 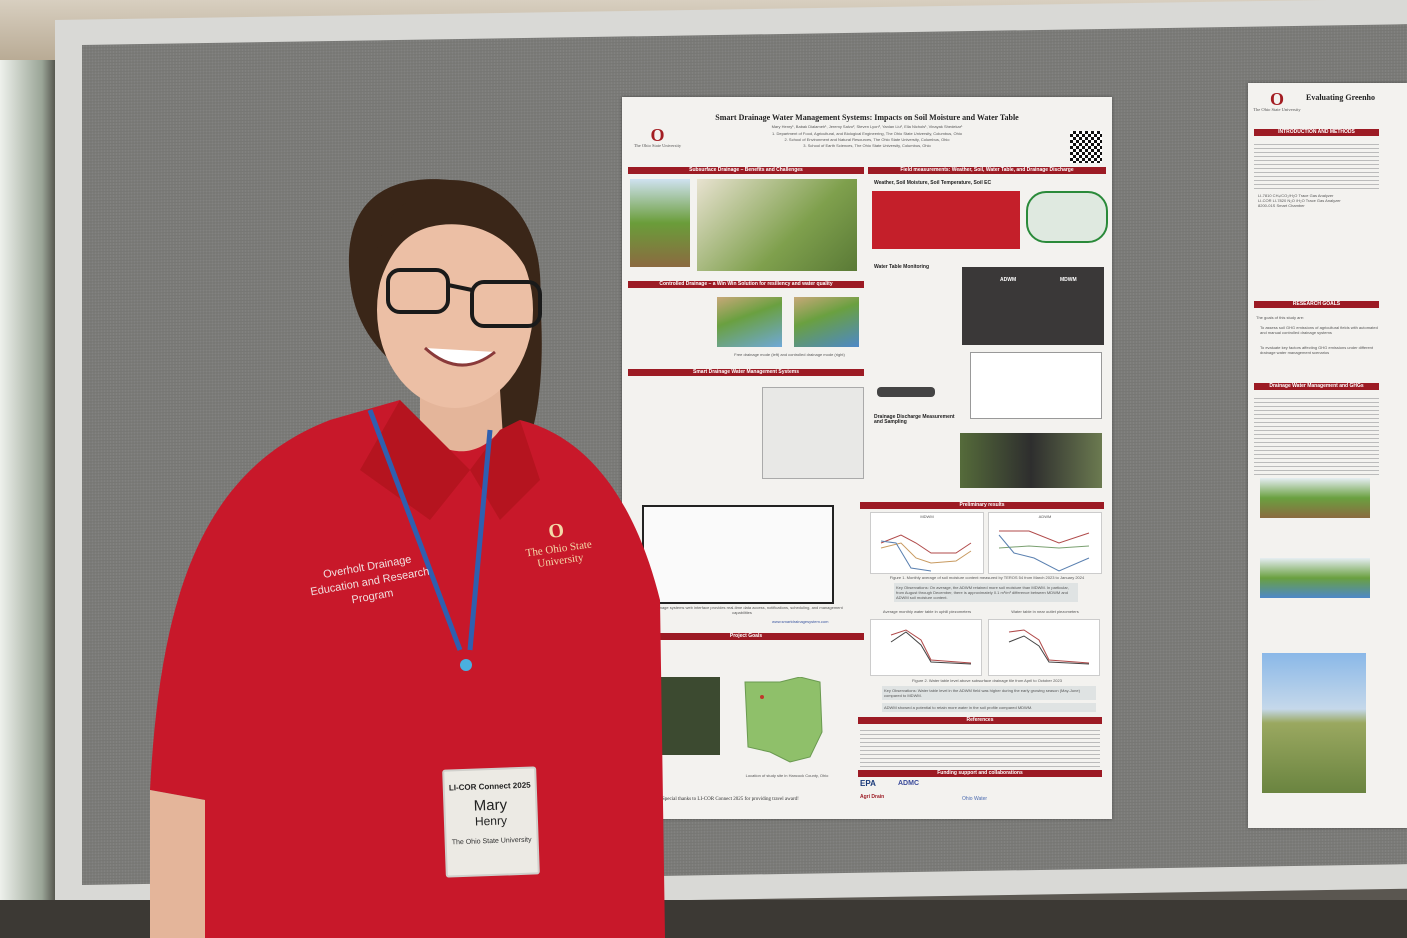 What do you see at coordinates (1296, 195) in the screenshot?
I see `intro-item-1: LI-7810 CH₄/CO₂/H₂O Trace Gas Analyzer` at bounding box center [1296, 195].